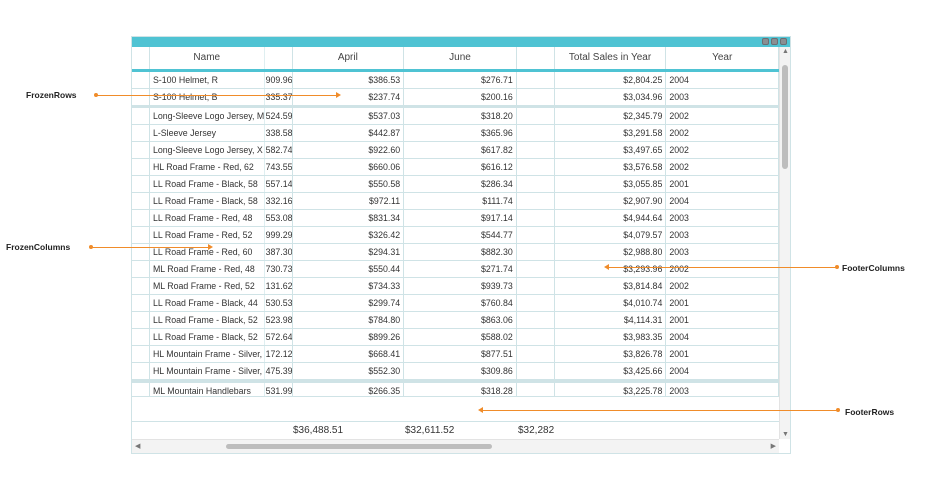  Describe the element at coordinates (611, 201) in the screenshot. I see `cell-total: $2,907.90` at that location.